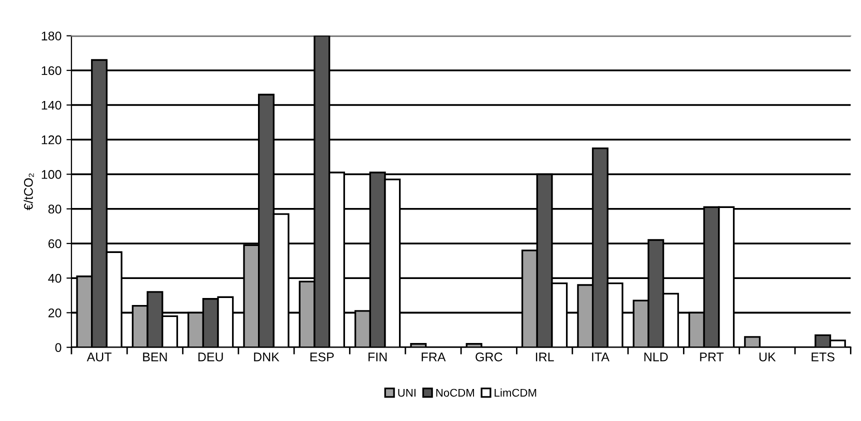 The width and height of the screenshot is (861, 421). I want to click on y-tick-label: 180, so click(52, 36).